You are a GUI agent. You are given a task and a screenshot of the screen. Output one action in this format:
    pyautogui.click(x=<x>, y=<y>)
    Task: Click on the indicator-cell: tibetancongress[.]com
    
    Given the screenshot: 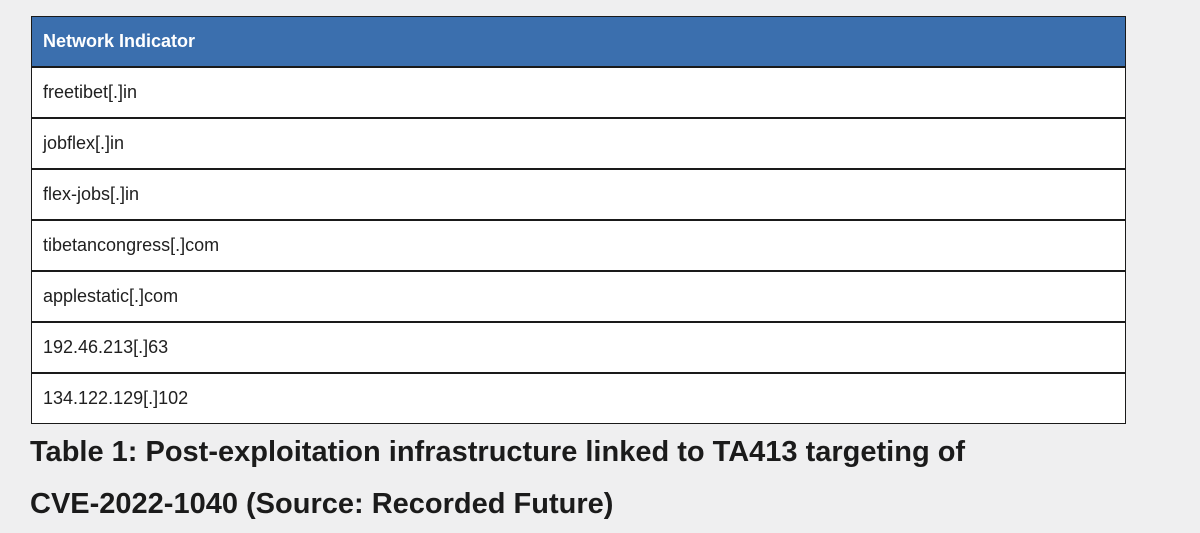 What is the action you would take?
    pyautogui.click(x=578, y=244)
    